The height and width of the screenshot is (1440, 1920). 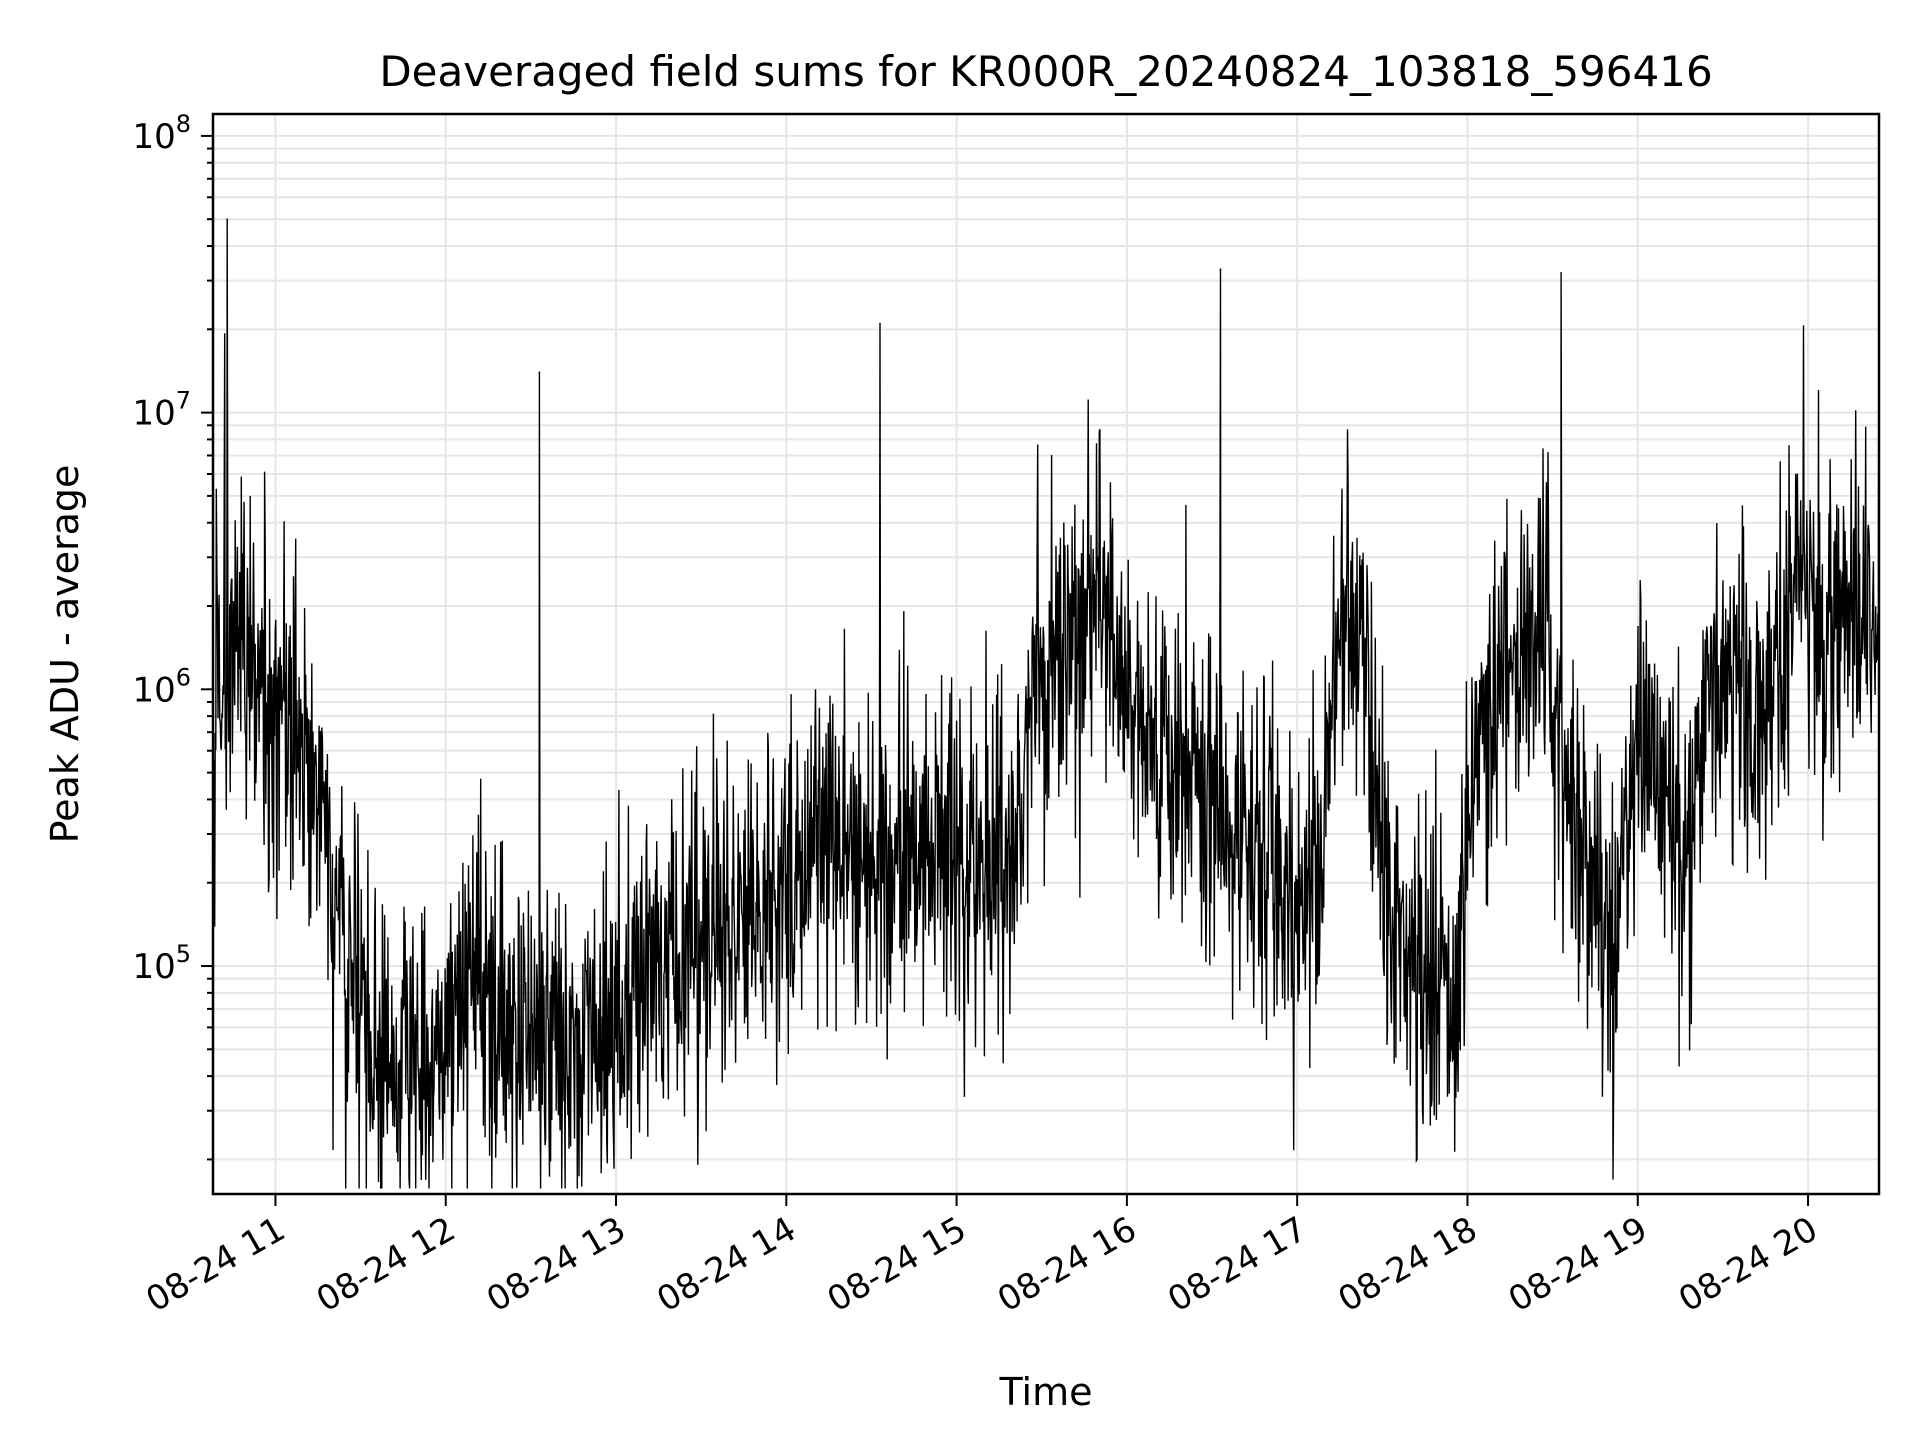 I want to click on y-tick-exponent: 6, so click(x=183, y=677).